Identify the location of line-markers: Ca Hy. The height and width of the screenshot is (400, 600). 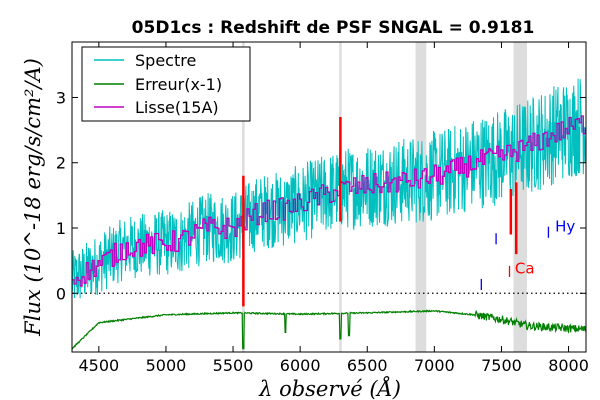
(527, 253).